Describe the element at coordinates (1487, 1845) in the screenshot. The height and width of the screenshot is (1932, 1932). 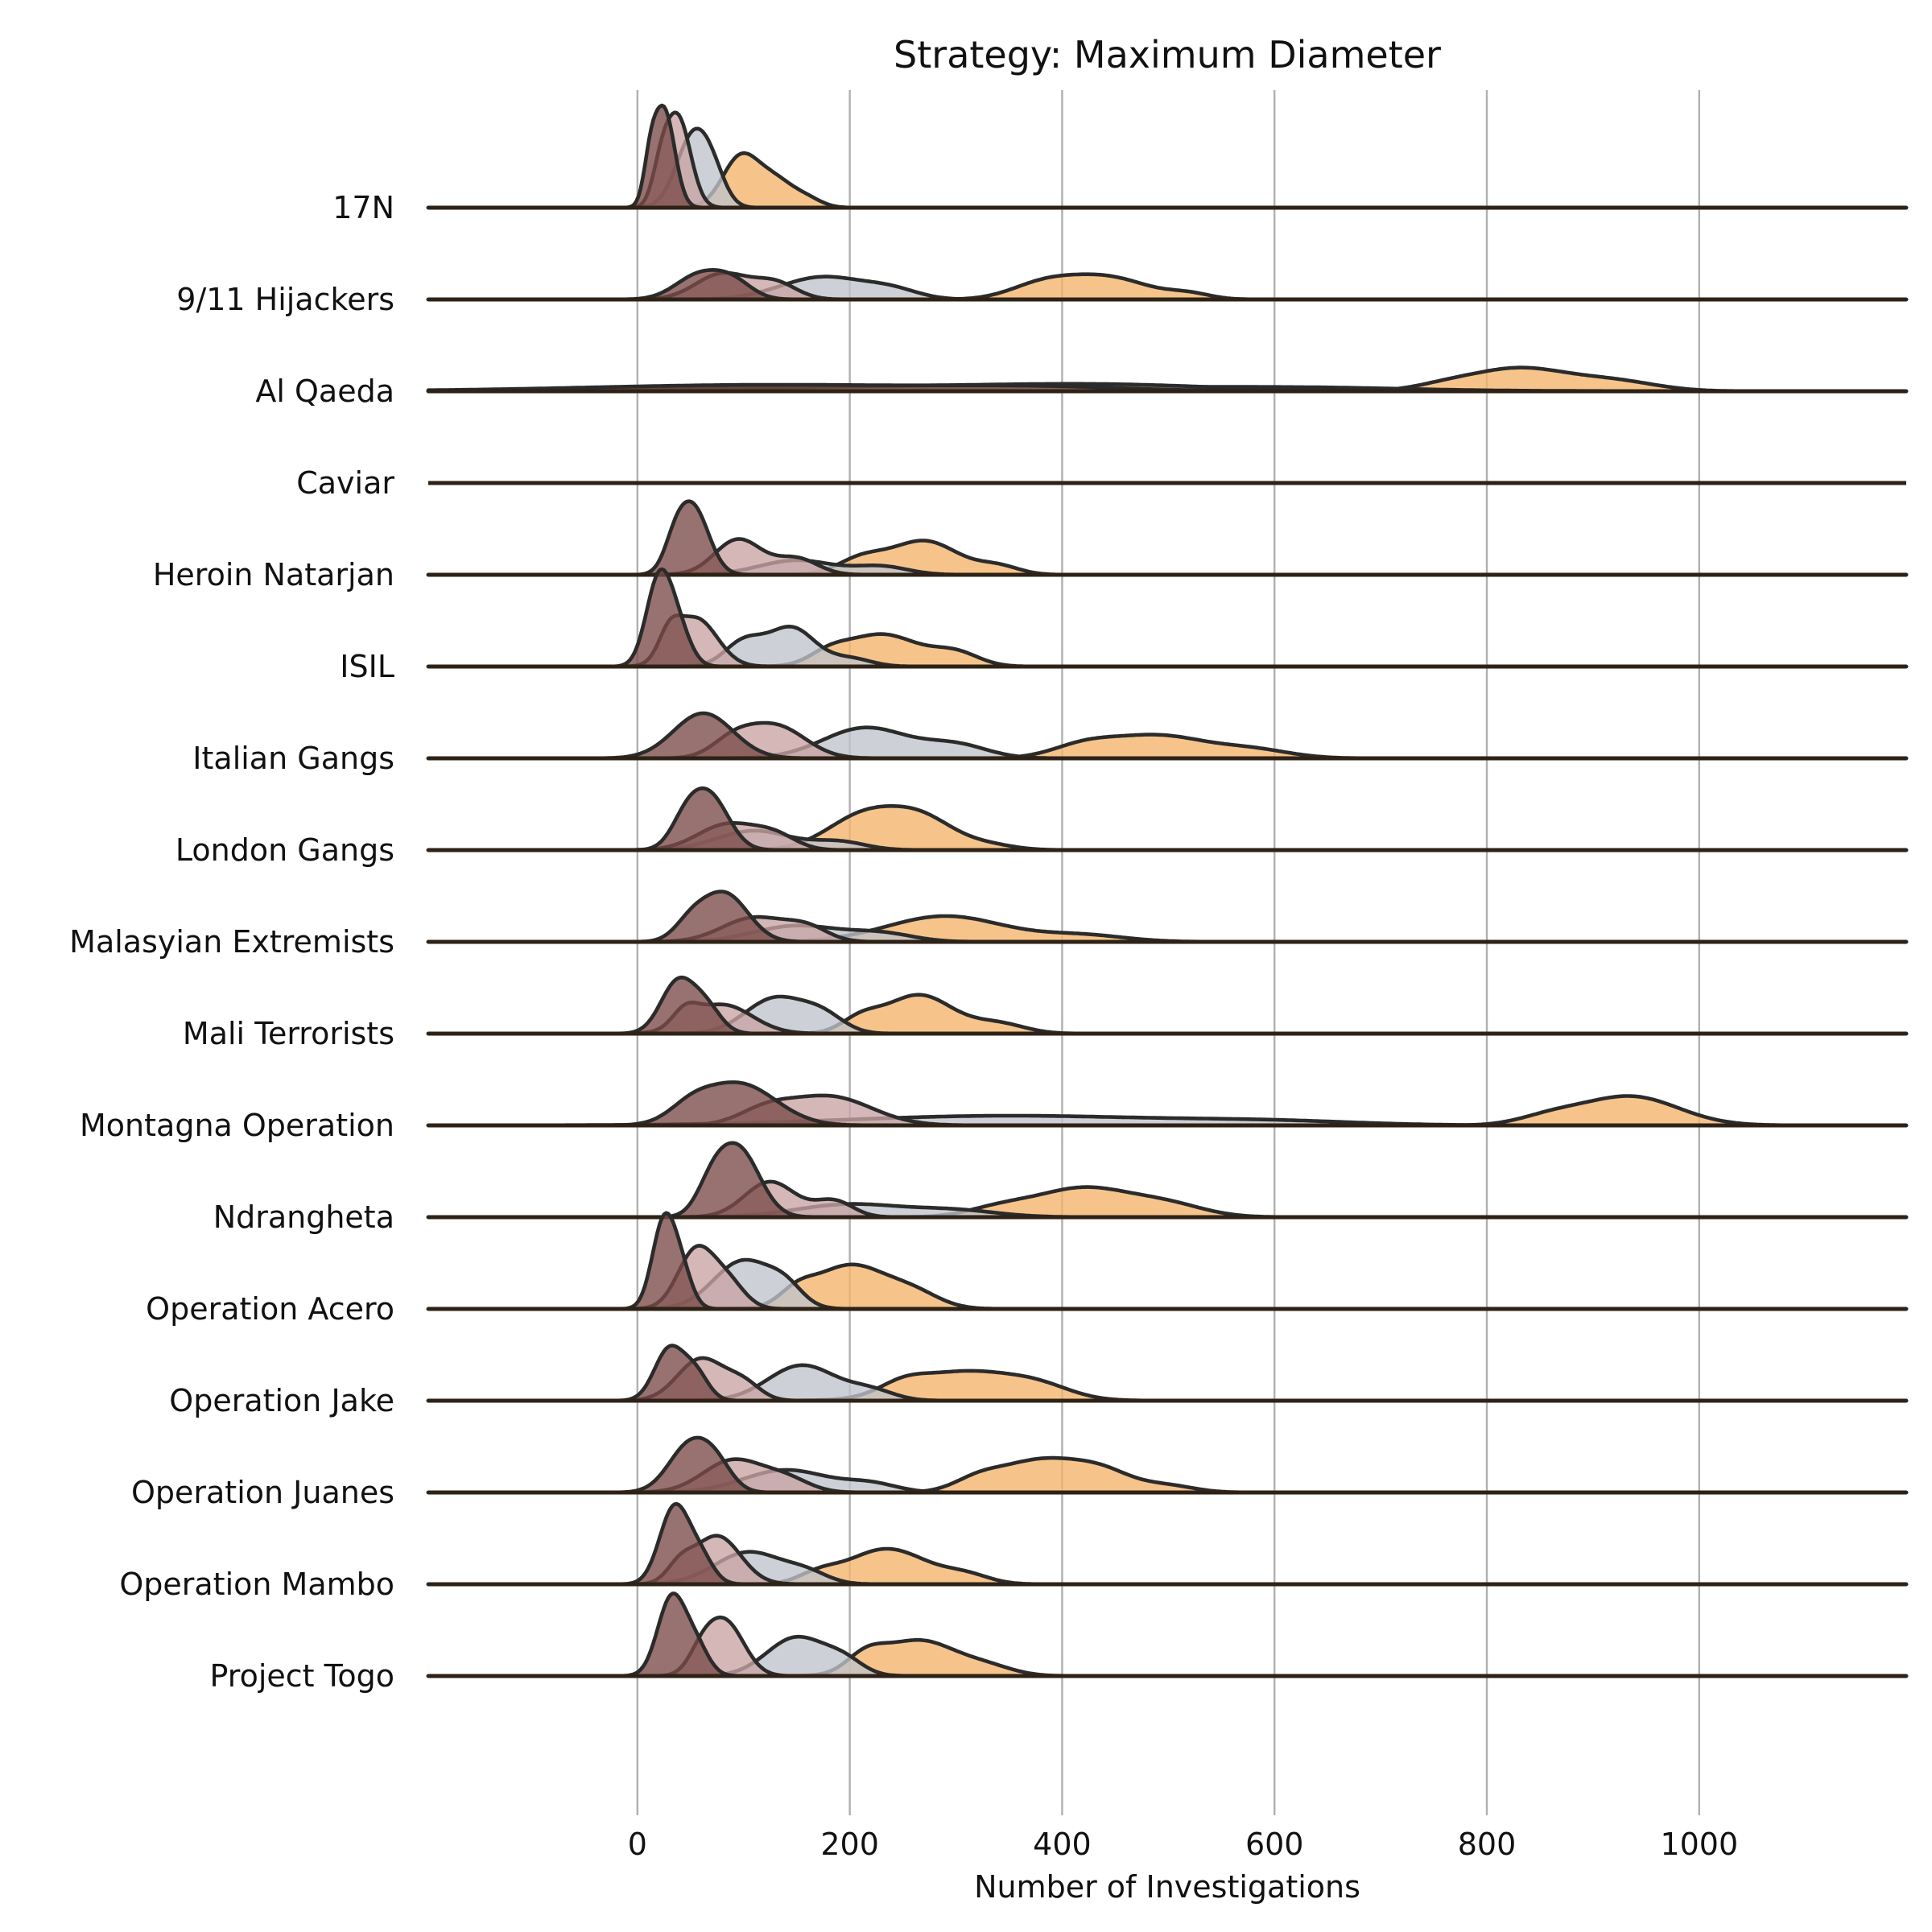
I see `x-tick-label: 800` at that location.